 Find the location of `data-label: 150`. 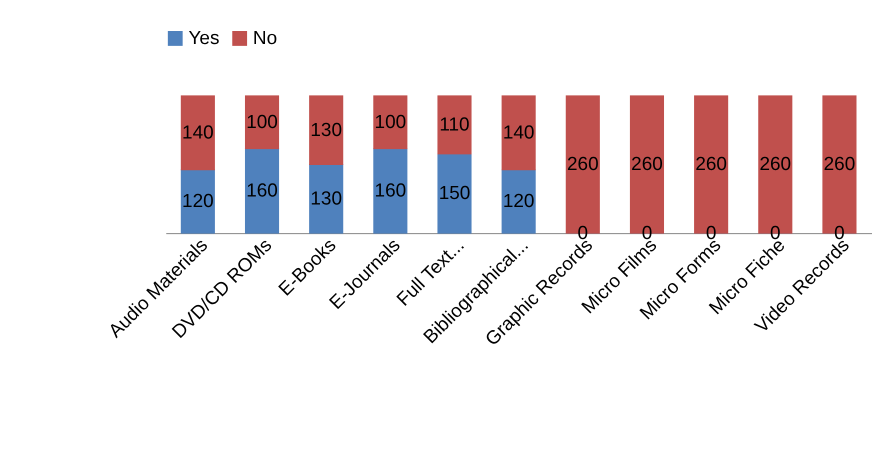

data-label: 150 is located at coordinates (454, 193).